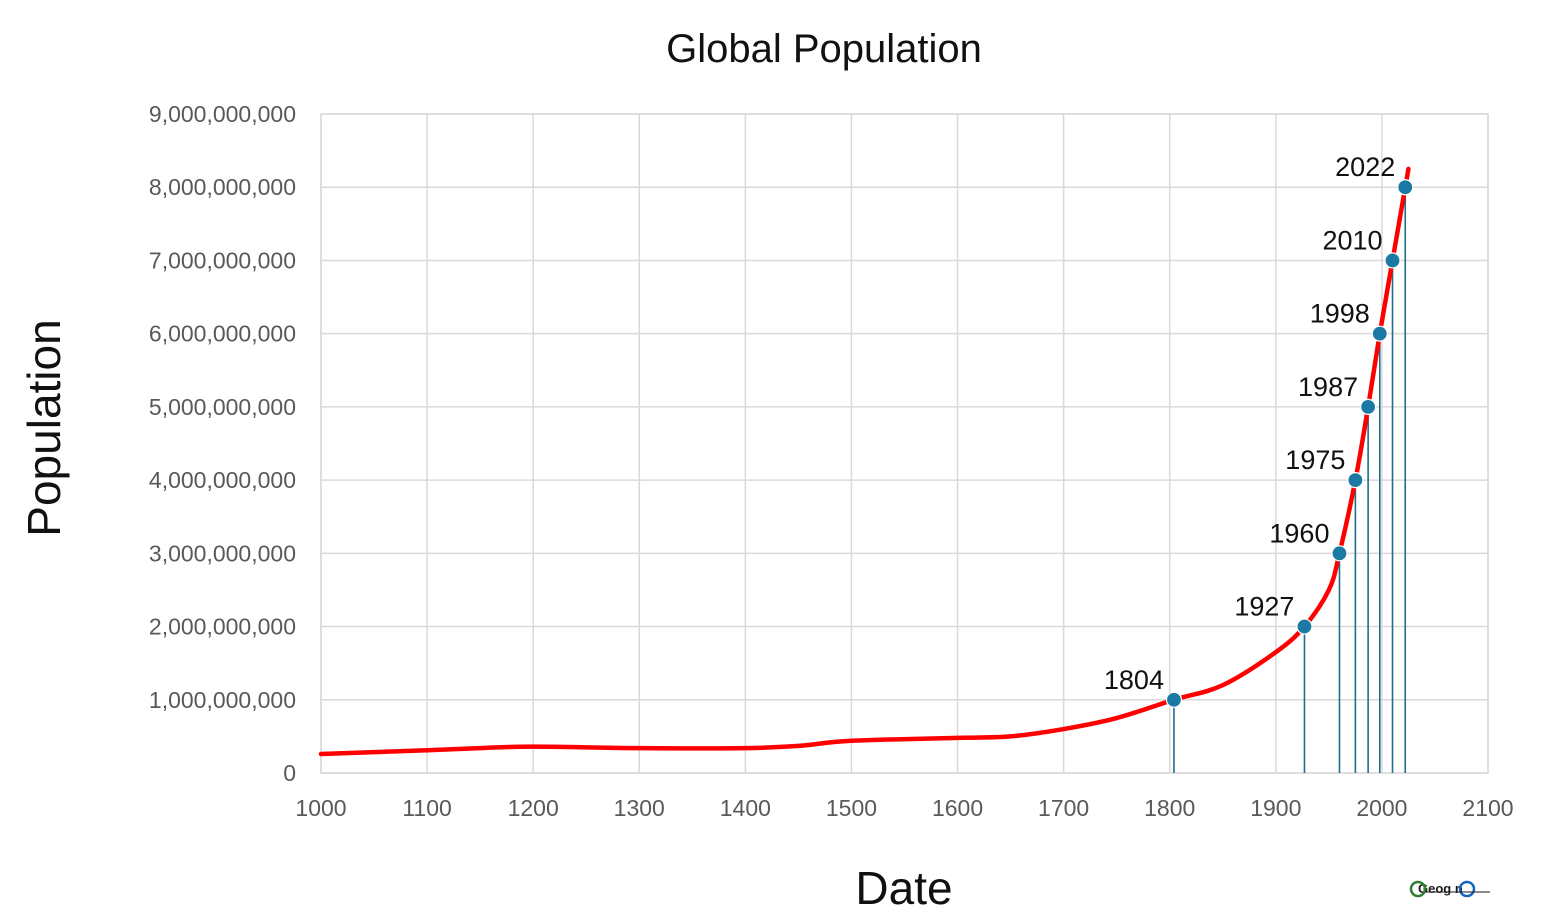  I want to click on y-tick-label: 0, so click(289, 773).